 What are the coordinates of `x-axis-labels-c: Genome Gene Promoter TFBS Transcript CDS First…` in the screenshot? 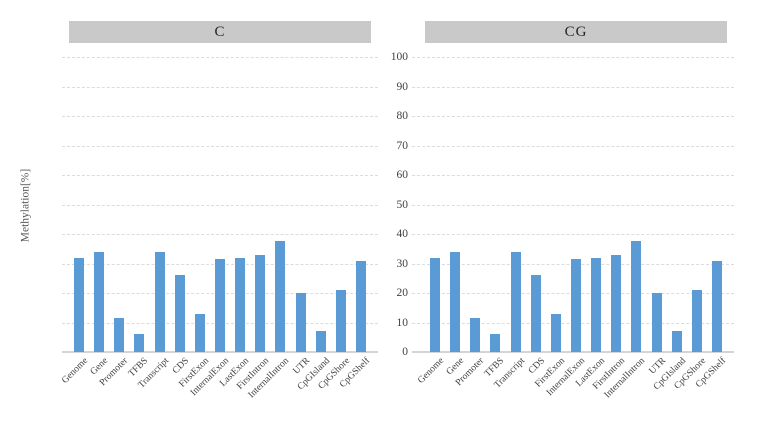 It's located at (216, 395).